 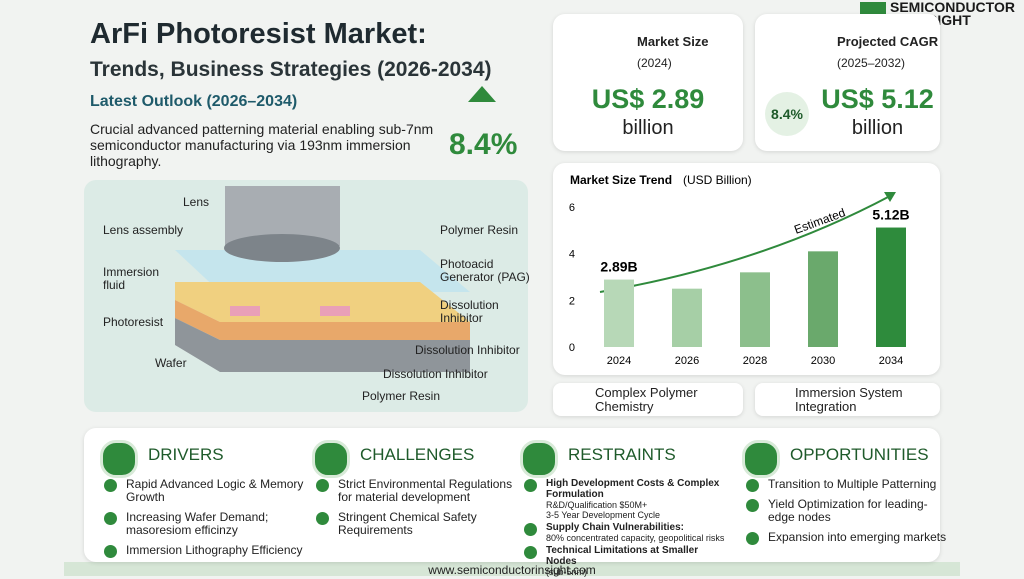 I want to click on x-tick-label: 2028, so click(x=755, y=361).